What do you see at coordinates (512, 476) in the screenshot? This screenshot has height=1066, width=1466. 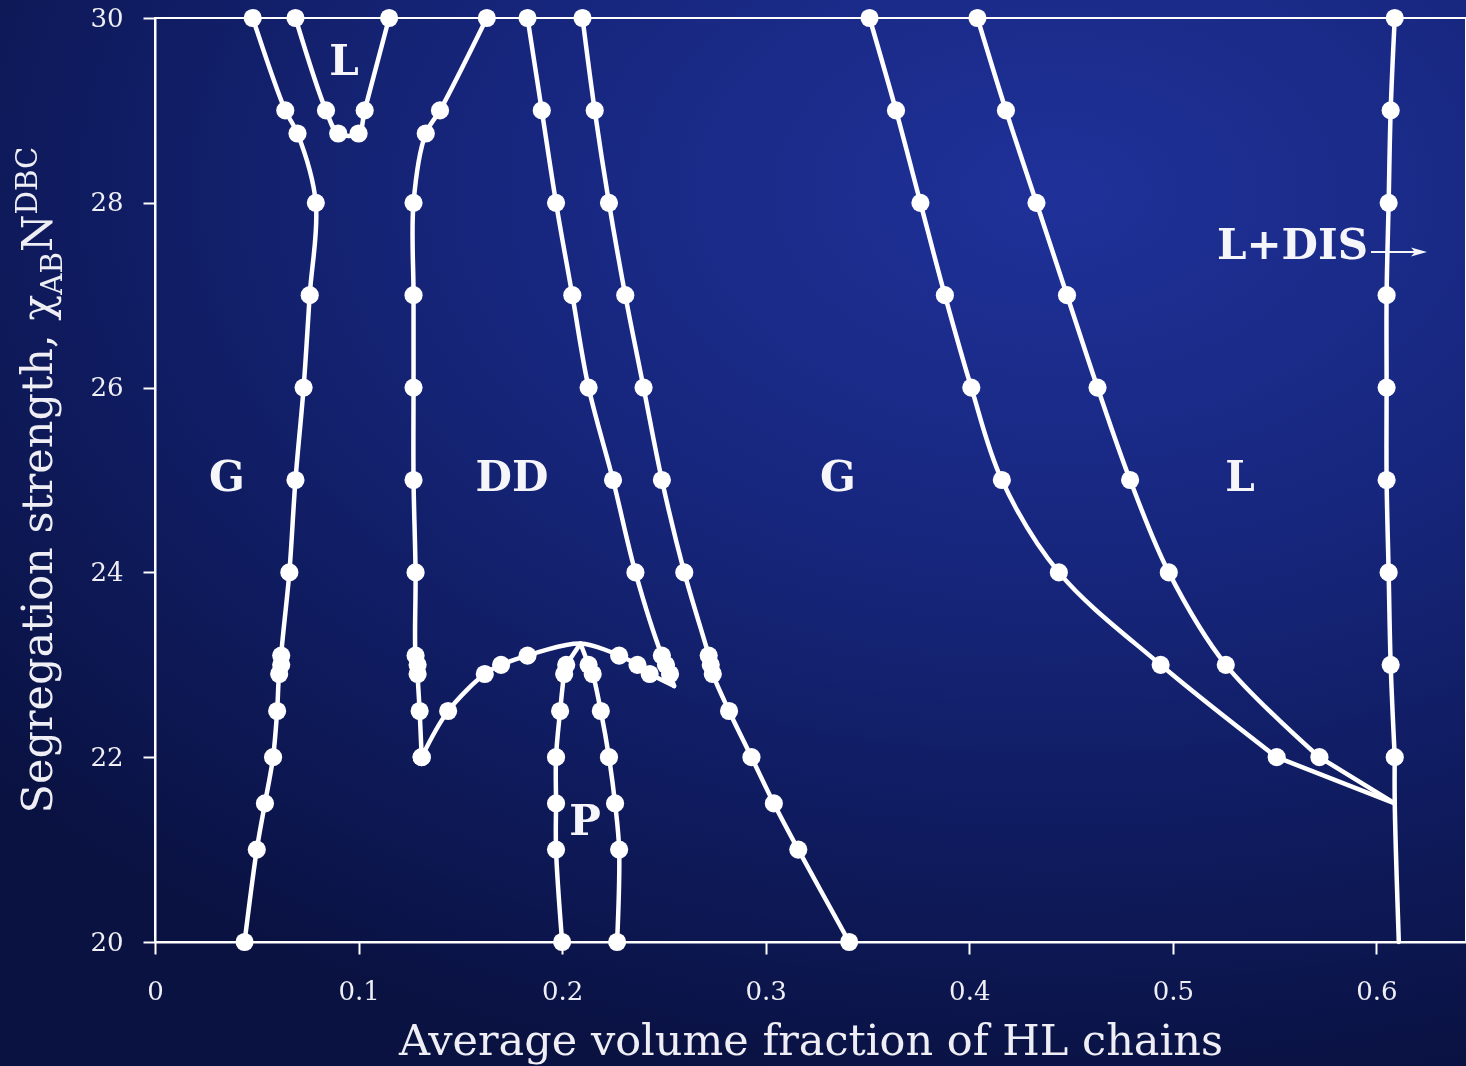 I see `annotation: DD` at bounding box center [512, 476].